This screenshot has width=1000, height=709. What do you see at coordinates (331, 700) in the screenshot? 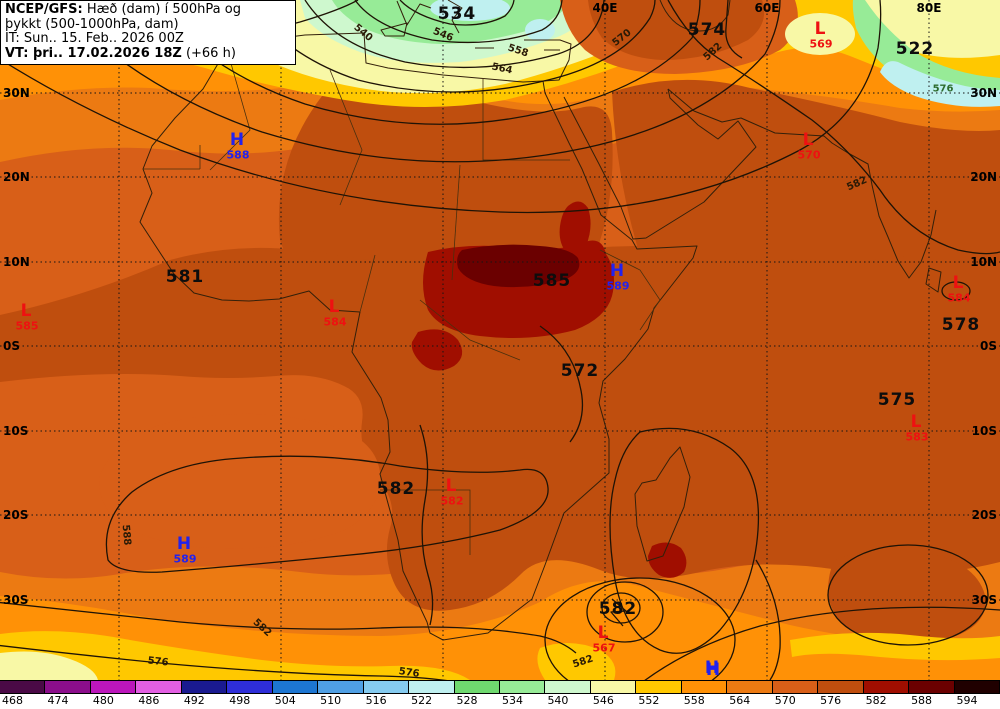
I see `colorbar-value: 510` at bounding box center [331, 700].